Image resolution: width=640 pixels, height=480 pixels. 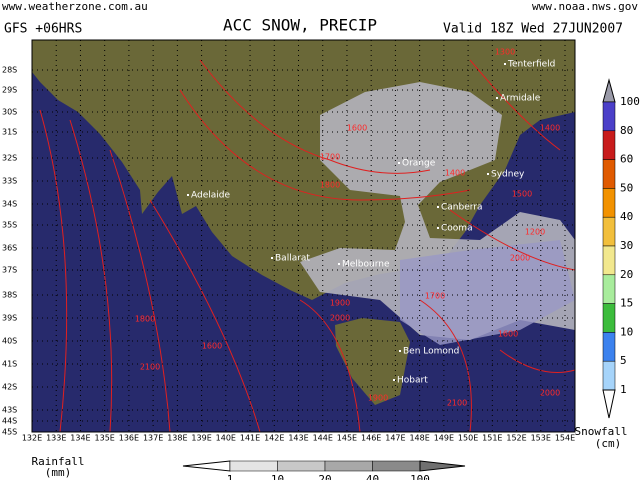 I want to click on legend-level: 50, so click(x=626, y=187).